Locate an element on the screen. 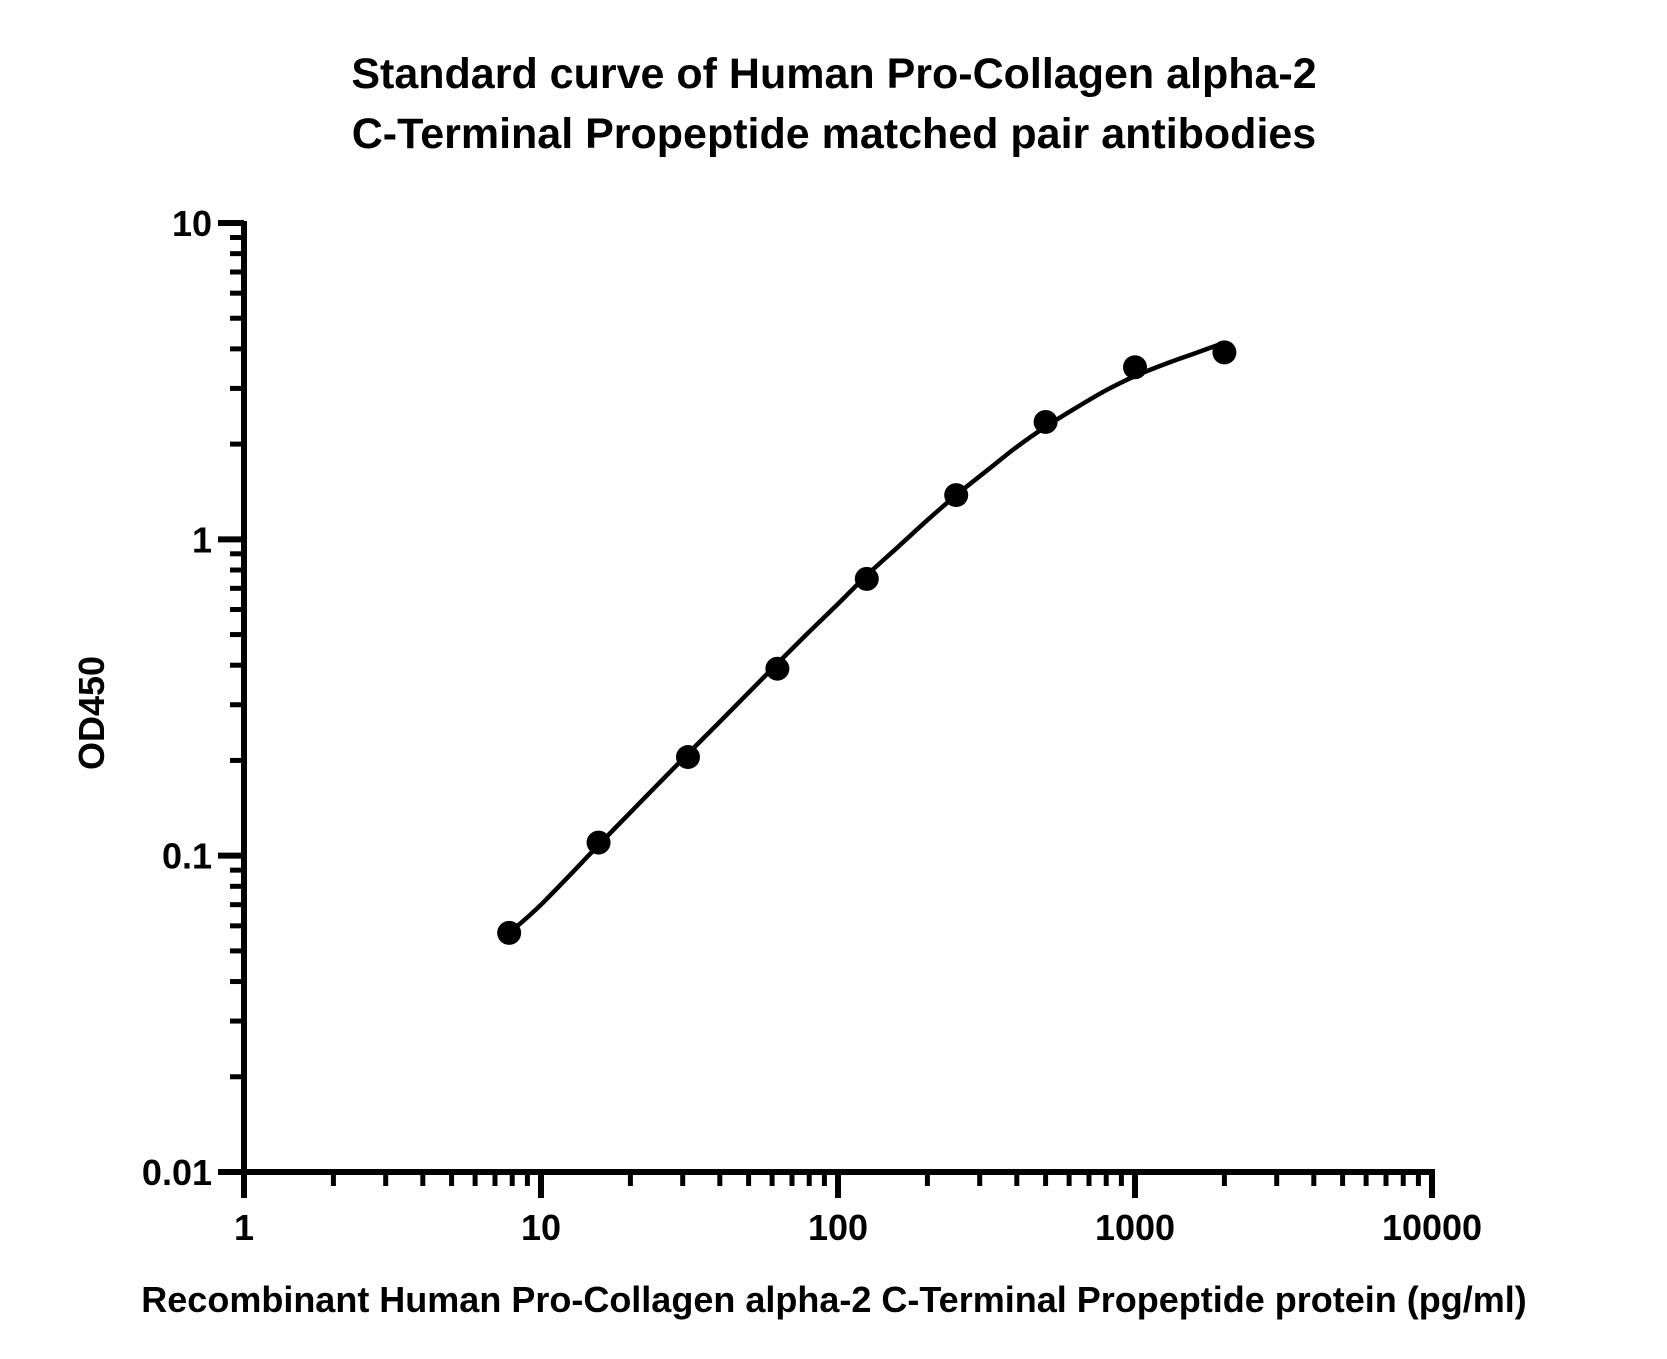 This screenshot has height=1359, width=1667. y-tick-label: 1 is located at coordinates (202, 539).